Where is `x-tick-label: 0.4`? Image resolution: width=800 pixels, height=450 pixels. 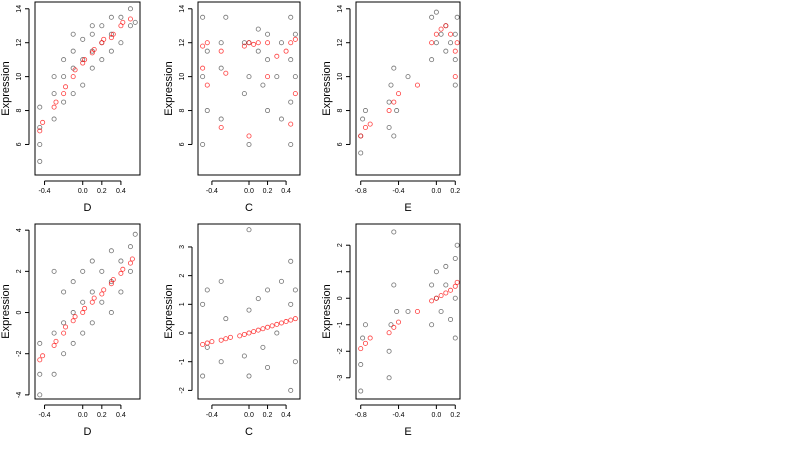
x-tick-label: 0.4 is located at coordinates (286, 191).